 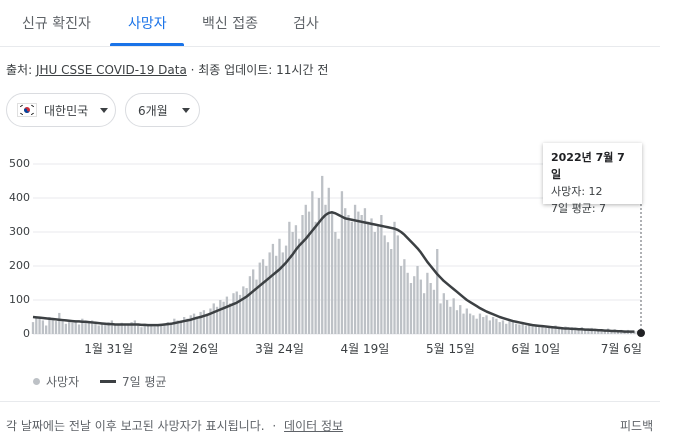 I want to click on tab-tests: 검사, so click(x=306, y=24).